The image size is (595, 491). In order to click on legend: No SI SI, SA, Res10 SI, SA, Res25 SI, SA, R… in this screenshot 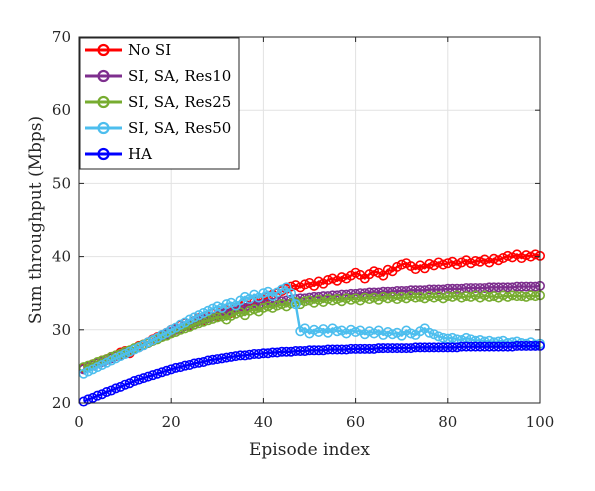, I will do `click(159, 103)`.